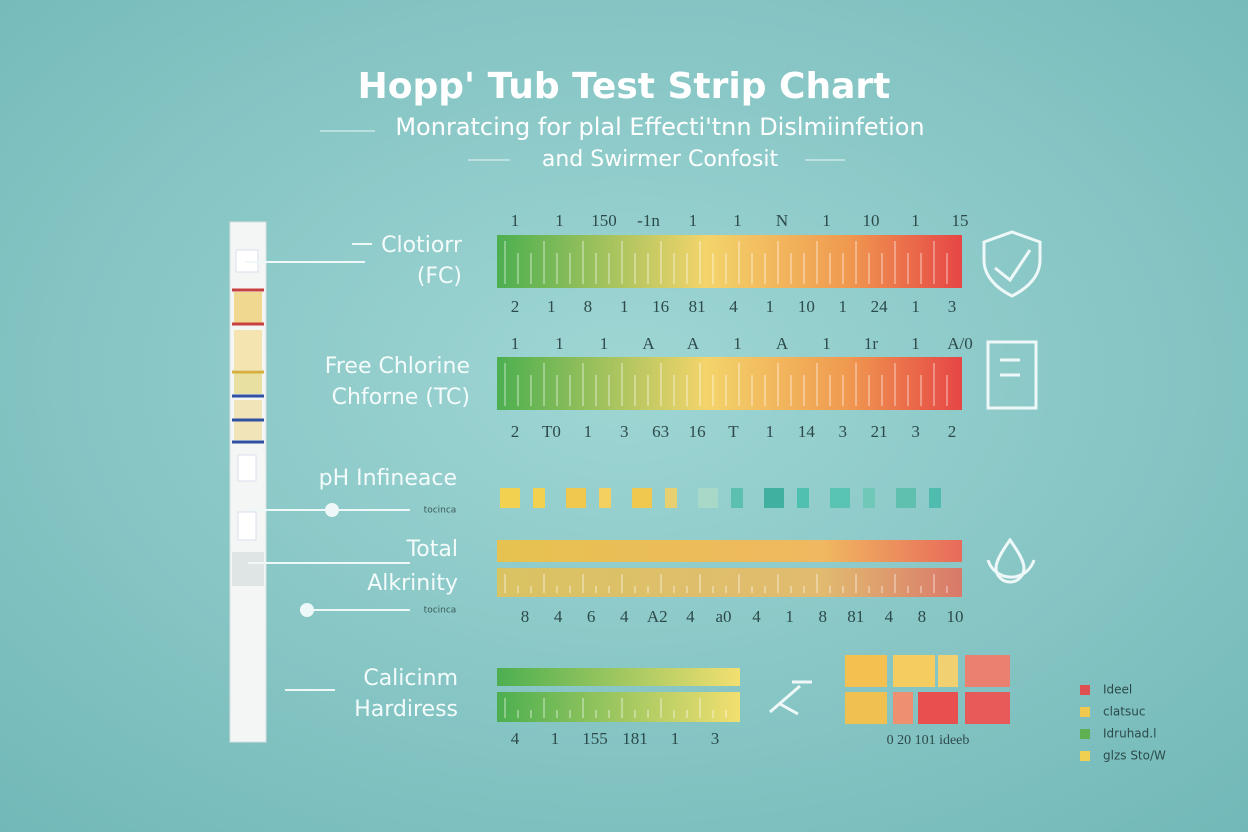 This screenshot has height=832, width=1248. I want to click on test-strip, so click(248, 482).